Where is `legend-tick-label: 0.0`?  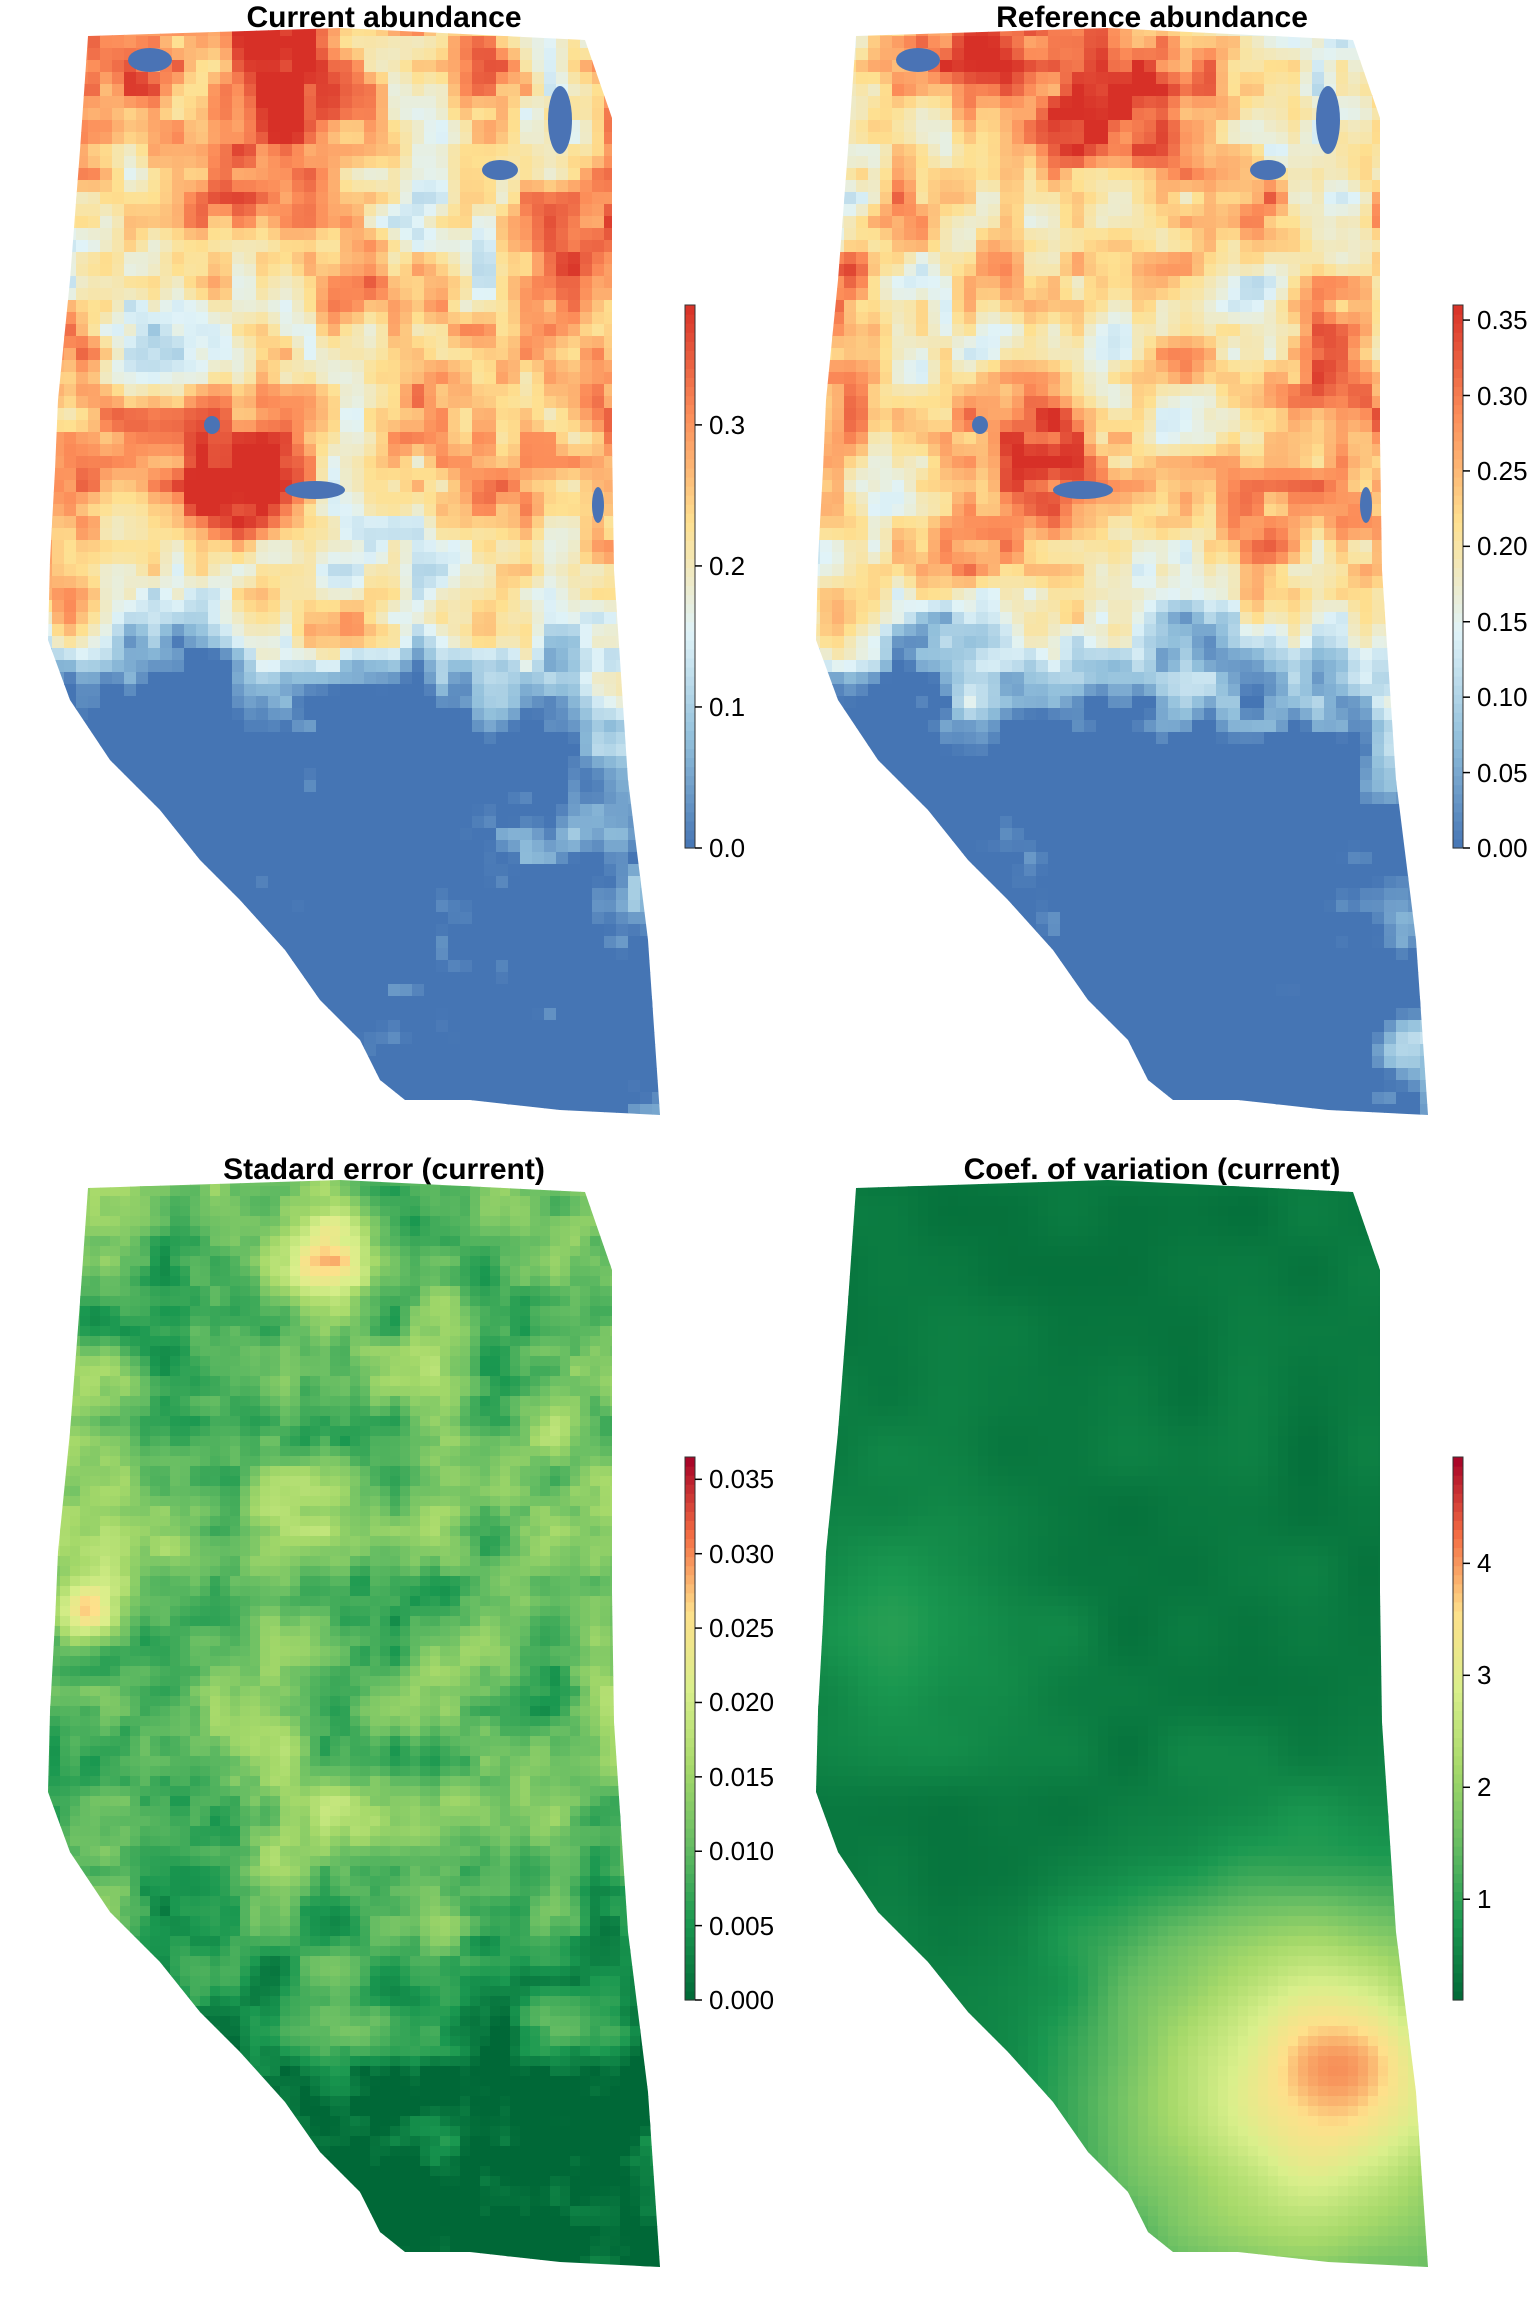 legend-tick-label: 0.0 is located at coordinates (727, 848).